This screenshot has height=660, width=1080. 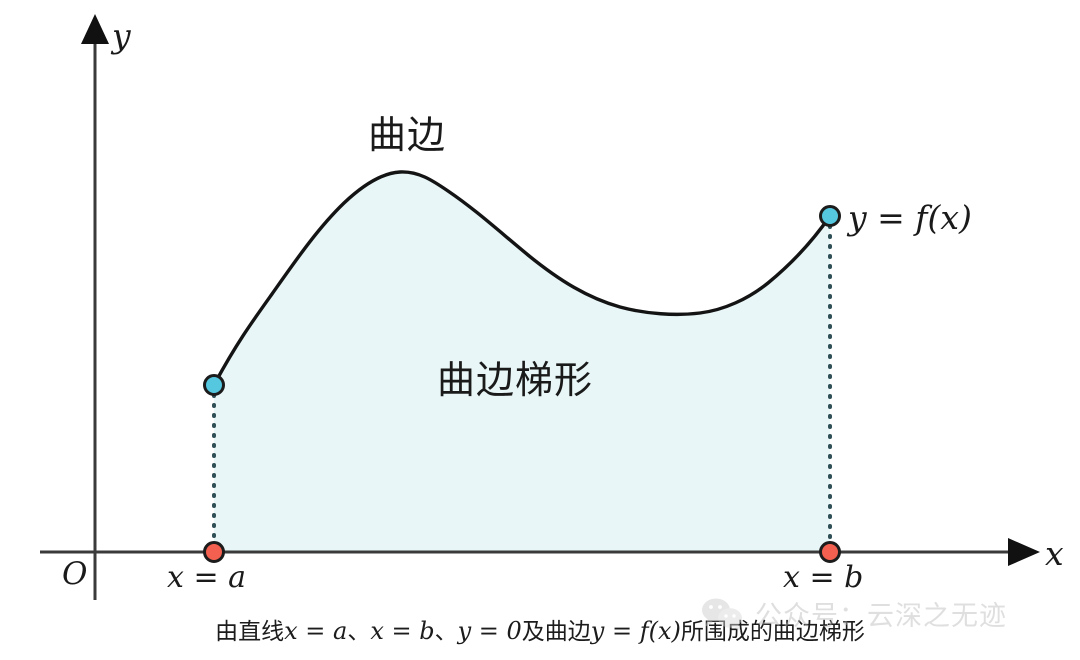 What do you see at coordinates (830, 216) in the screenshot?
I see `point-b-on-curve` at bounding box center [830, 216].